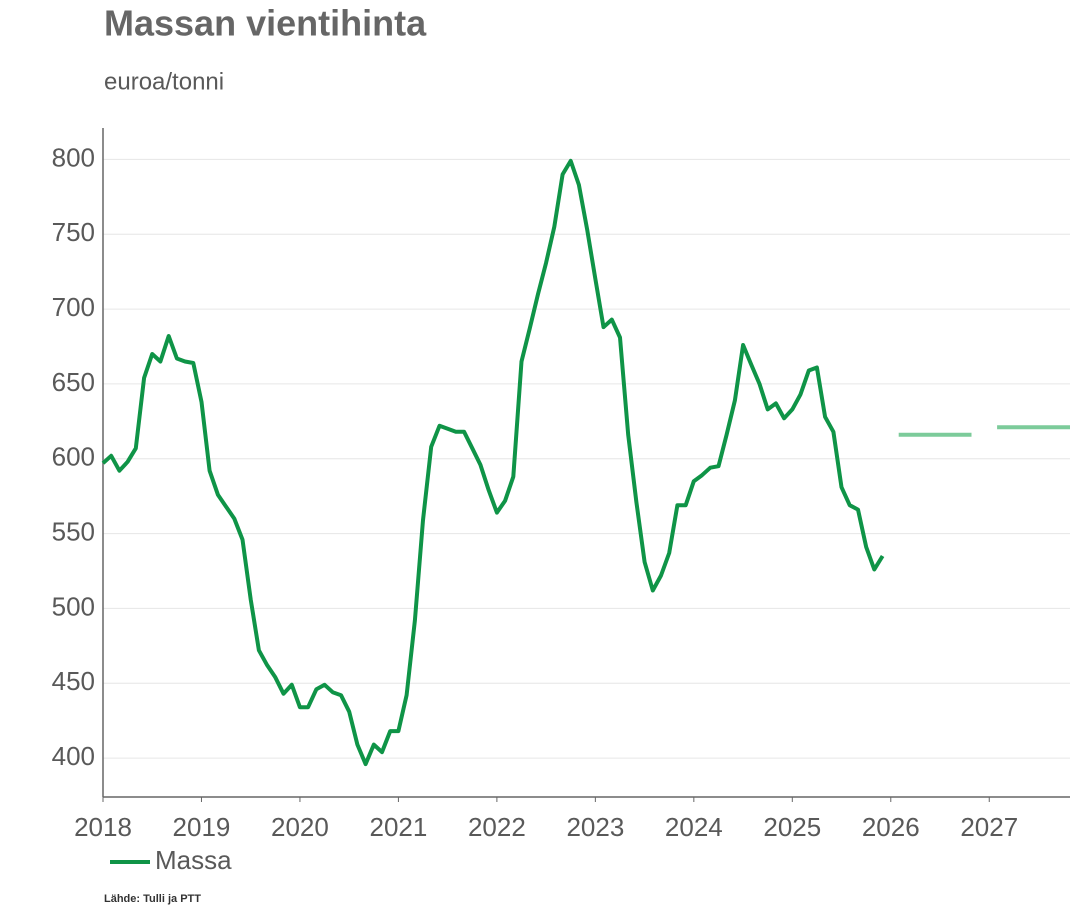  Describe the element at coordinates (73, 681) in the screenshot. I see `y-tick-label: 450` at that location.